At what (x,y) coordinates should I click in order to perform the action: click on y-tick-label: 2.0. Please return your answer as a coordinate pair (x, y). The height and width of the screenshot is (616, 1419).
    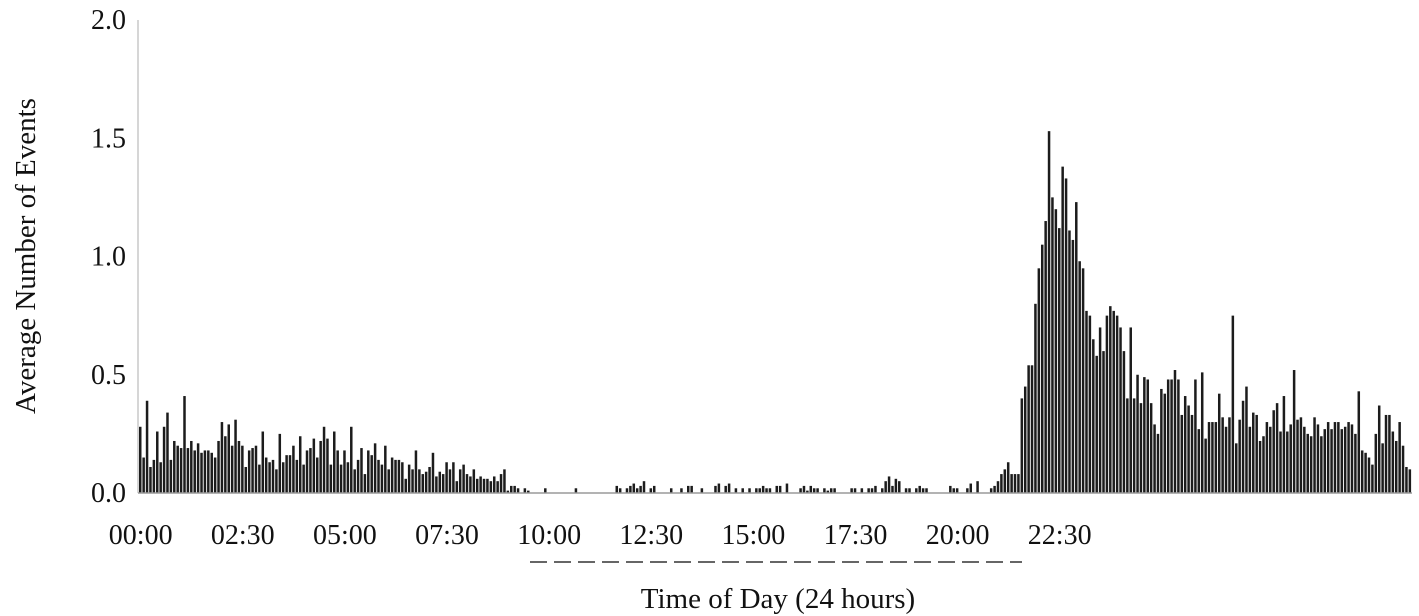
    Looking at the image, I should click on (108, 20).